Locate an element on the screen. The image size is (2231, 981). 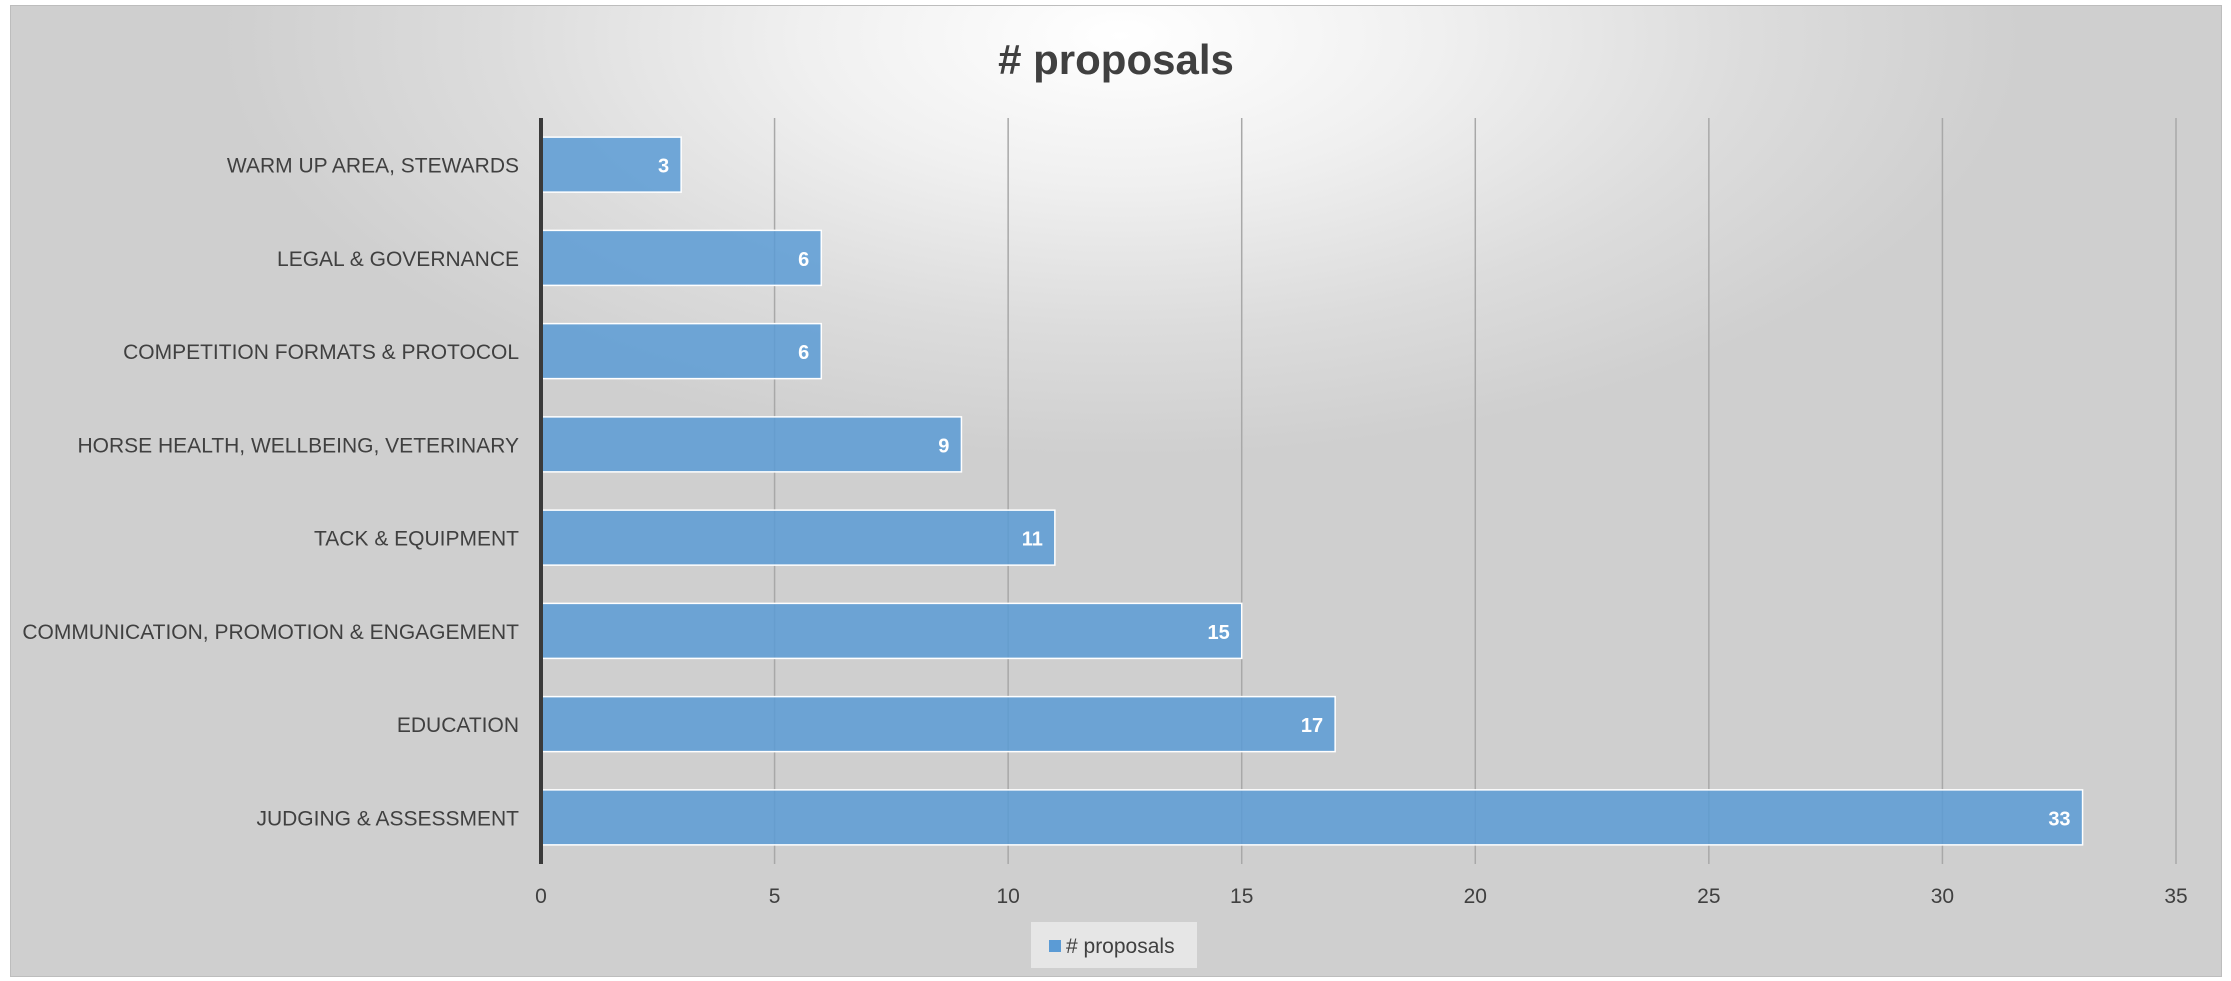
chart-title: # proposals is located at coordinates (1116, 59).